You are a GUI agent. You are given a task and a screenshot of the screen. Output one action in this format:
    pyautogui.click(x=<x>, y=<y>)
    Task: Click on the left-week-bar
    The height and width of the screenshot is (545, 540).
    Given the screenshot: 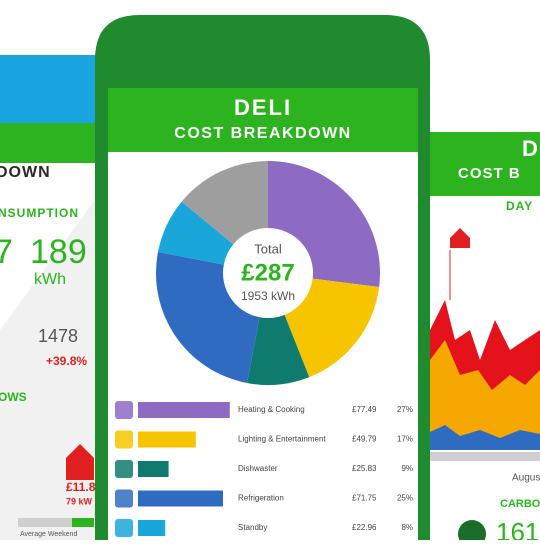 What is the action you would take?
    pyautogui.click(x=56, y=522)
    